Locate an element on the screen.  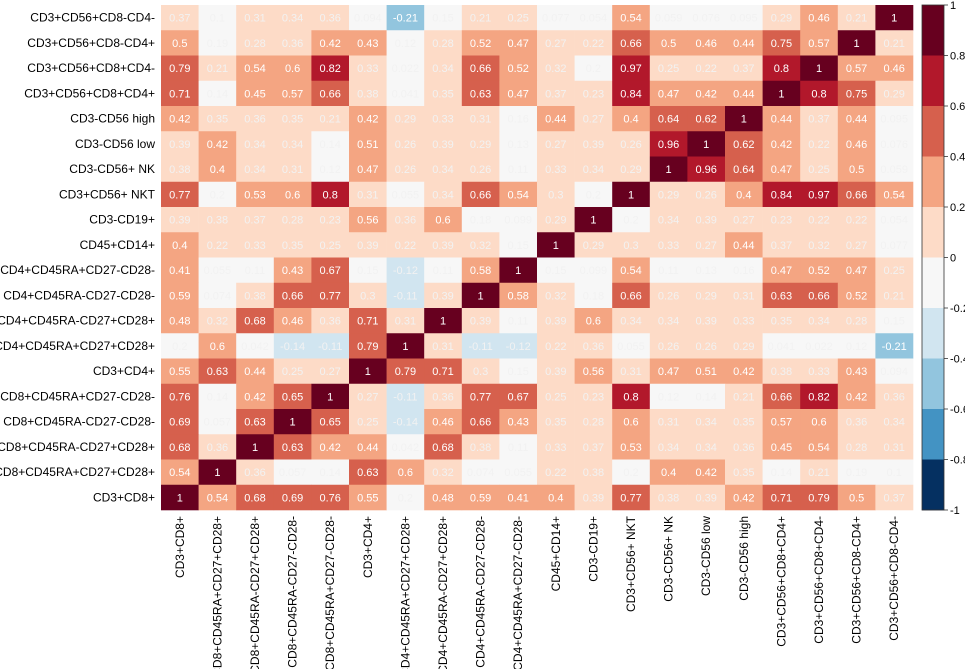
cell-value-label: 0.18 is located at coordinates (593, 296).